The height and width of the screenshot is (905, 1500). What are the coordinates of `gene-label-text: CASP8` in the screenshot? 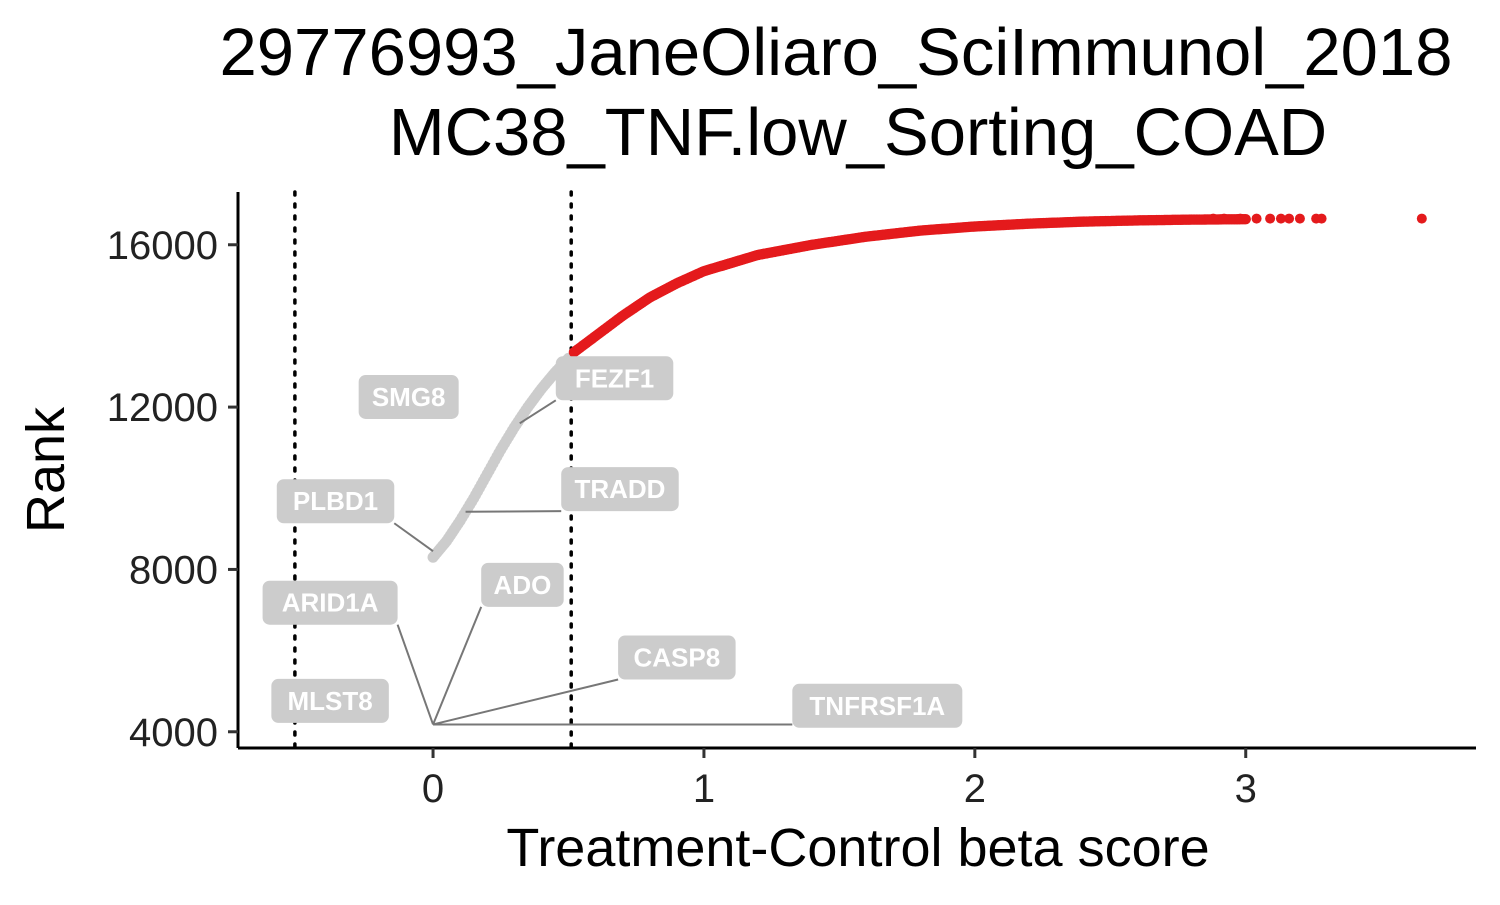 It's located at (677, 657).